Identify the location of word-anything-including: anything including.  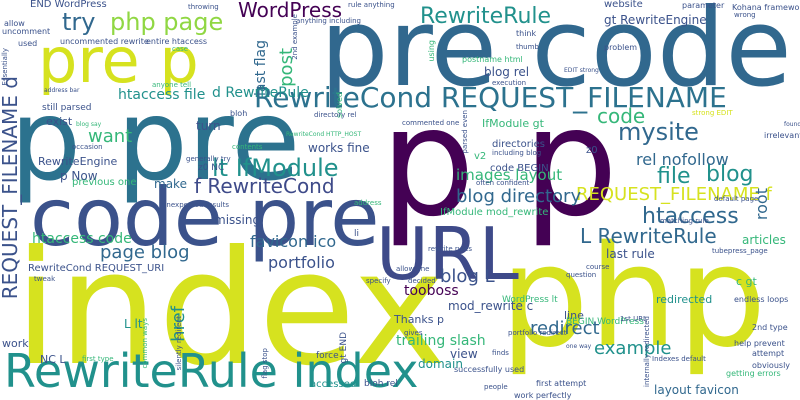
(328, 21).